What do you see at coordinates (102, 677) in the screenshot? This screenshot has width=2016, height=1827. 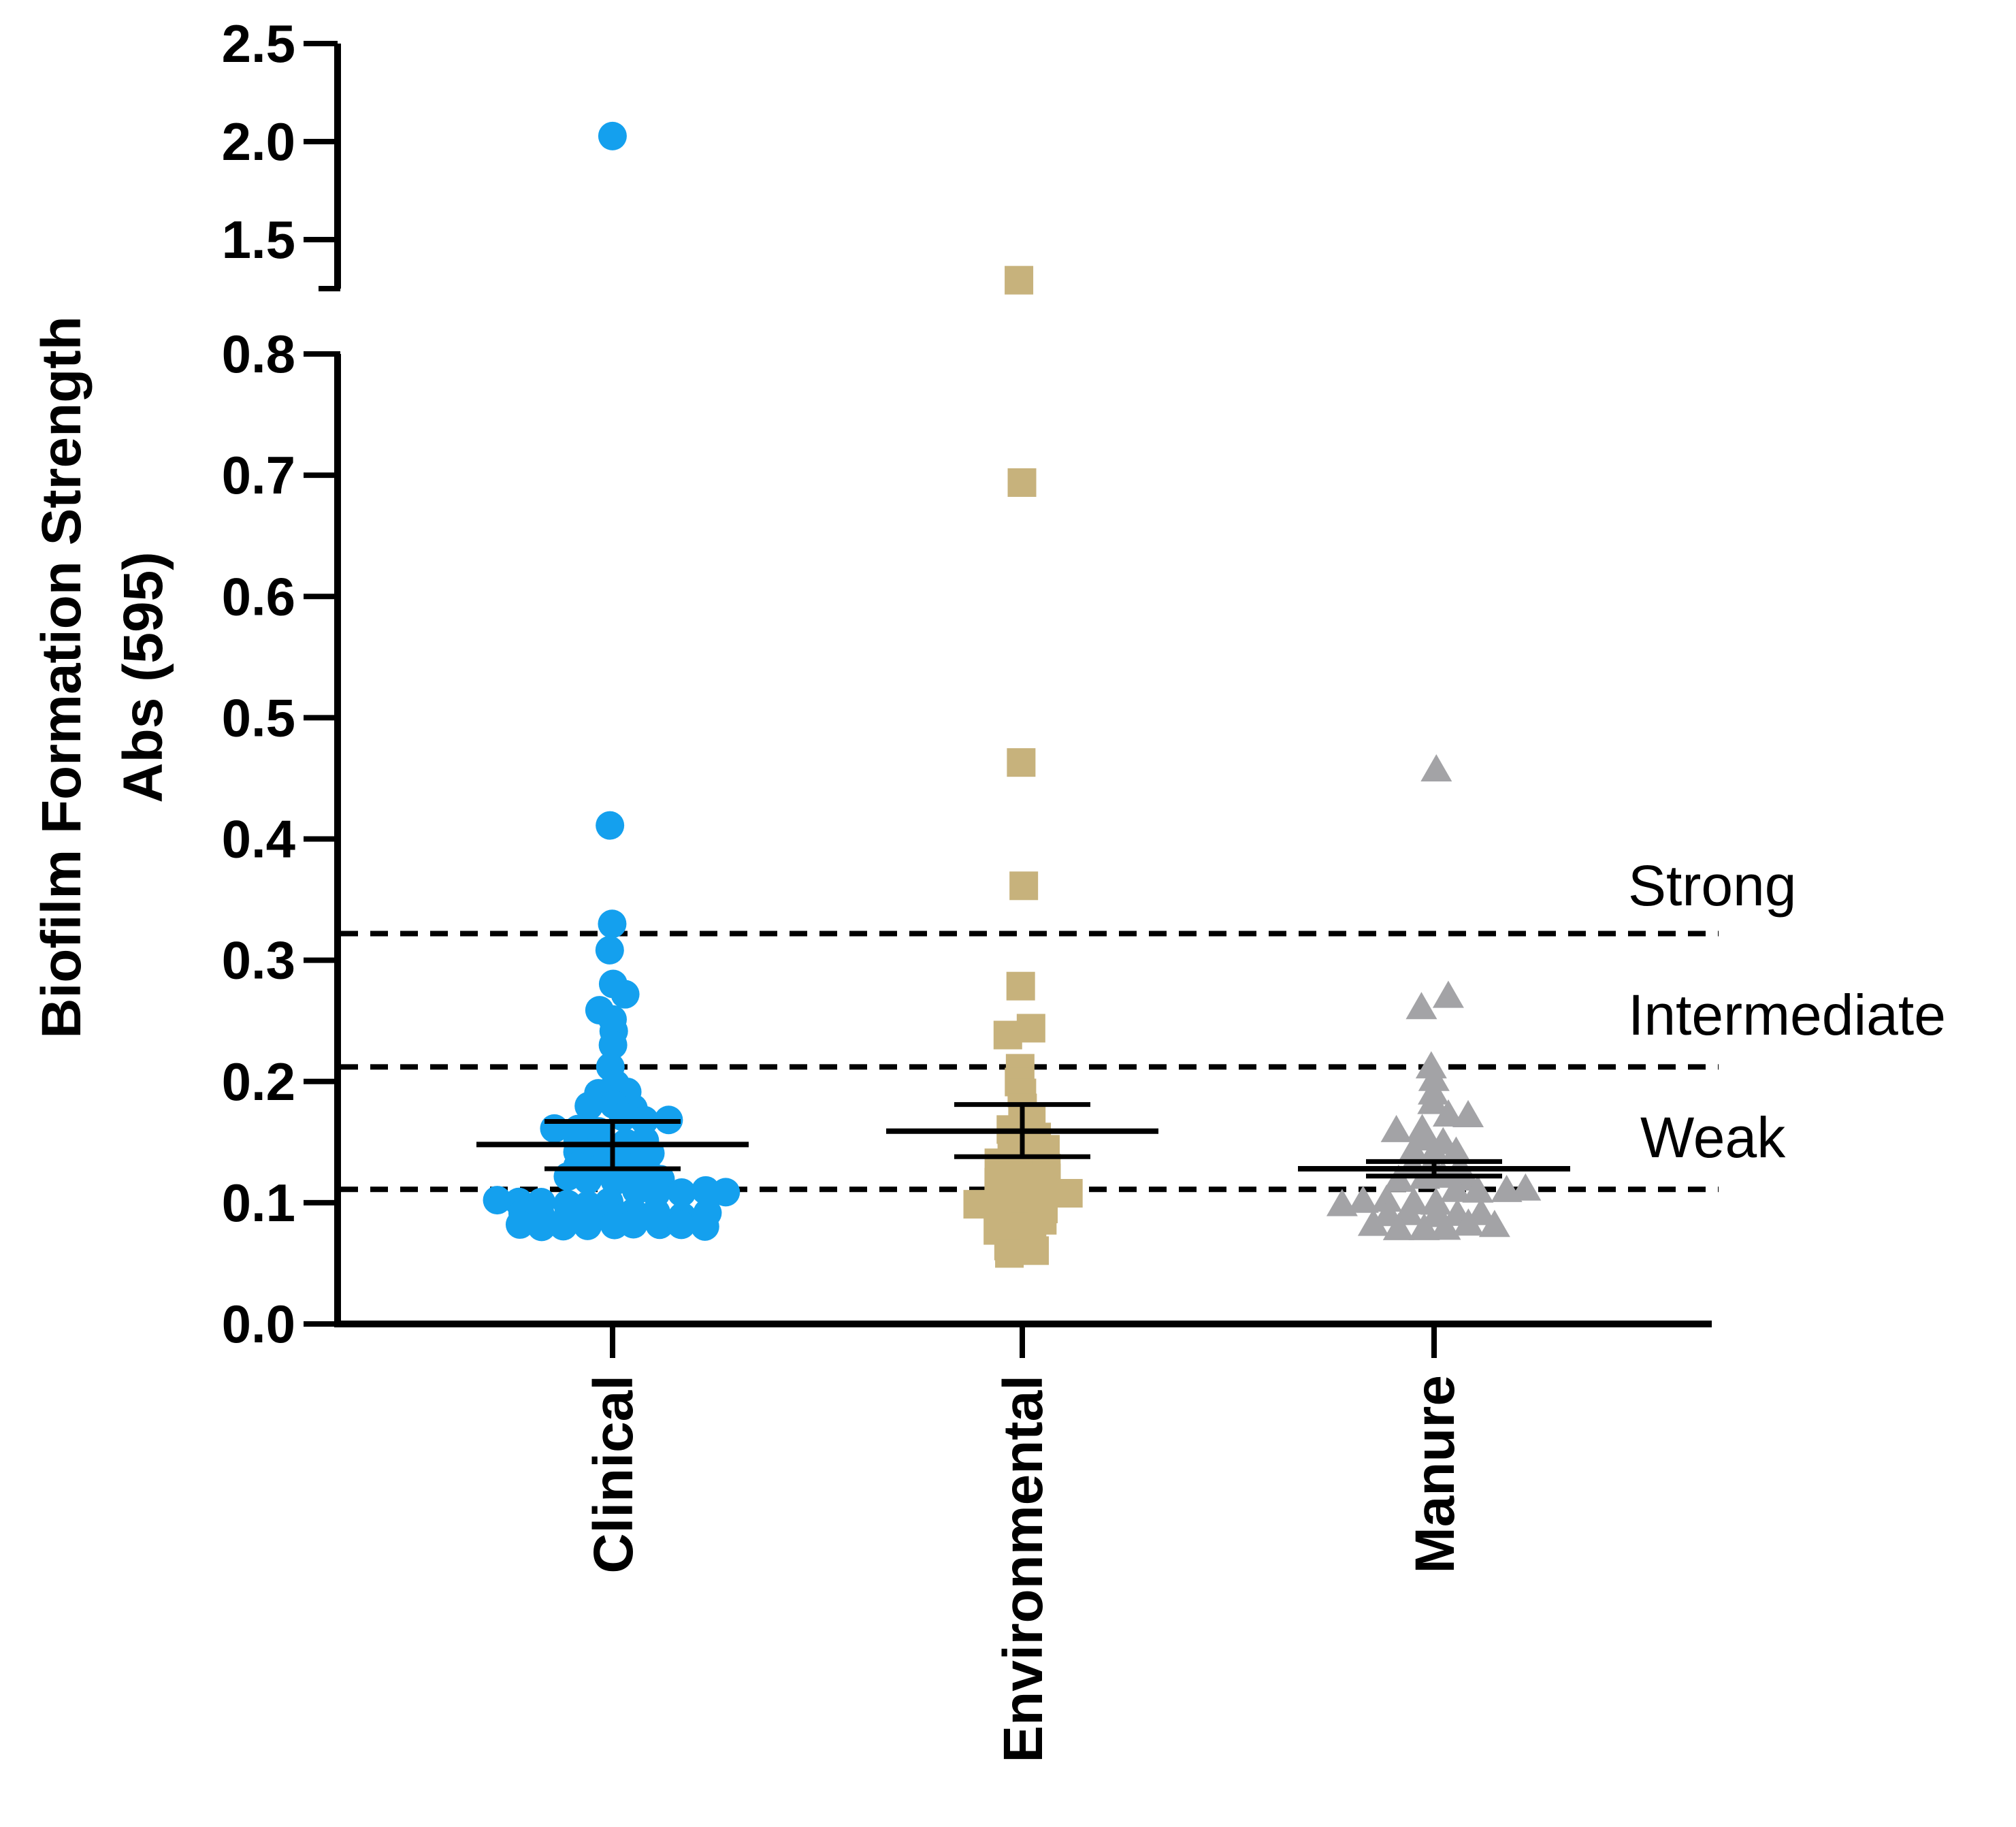 I see `y-axis-title: Biofilm Formation Strength Abs (595)` at bounding box center [102, 677].